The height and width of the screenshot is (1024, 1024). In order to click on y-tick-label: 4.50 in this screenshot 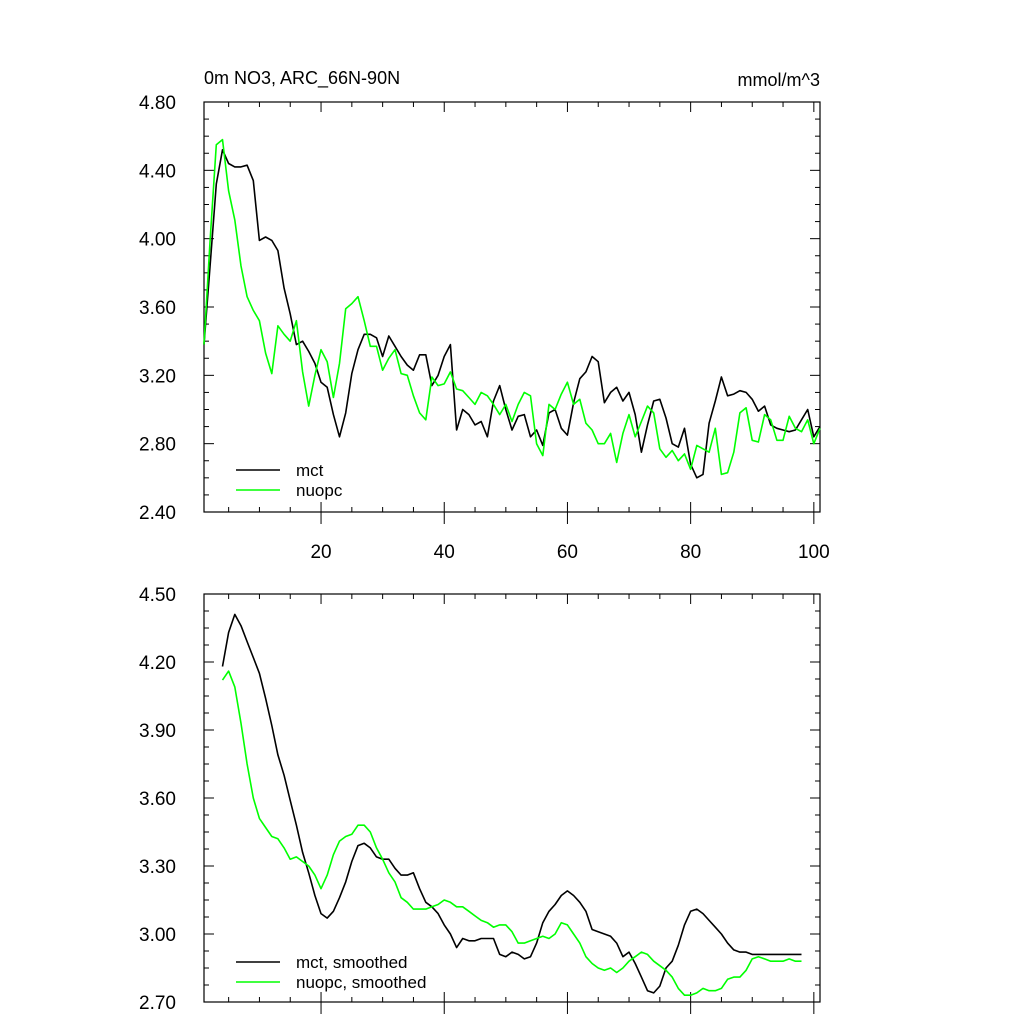, I will do `click(157, 595)`.